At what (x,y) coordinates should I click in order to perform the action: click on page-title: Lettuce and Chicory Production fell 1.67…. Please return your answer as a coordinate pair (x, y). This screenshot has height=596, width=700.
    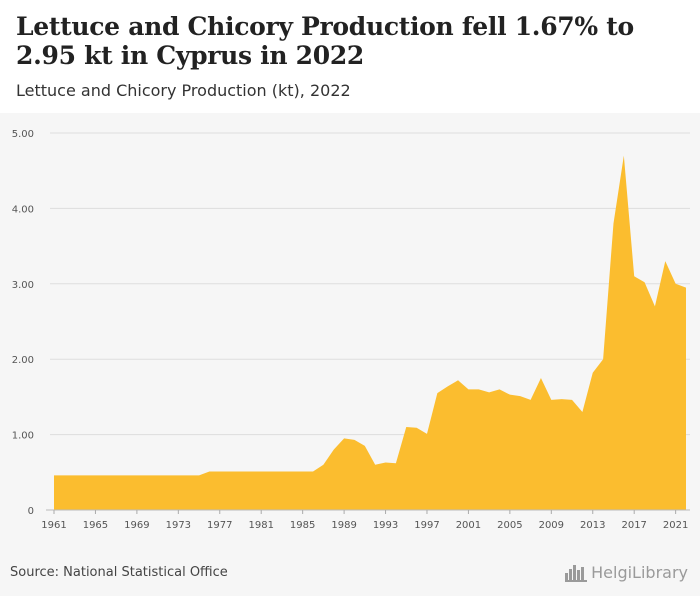
    Looking at the image, I should click on (325, 41).